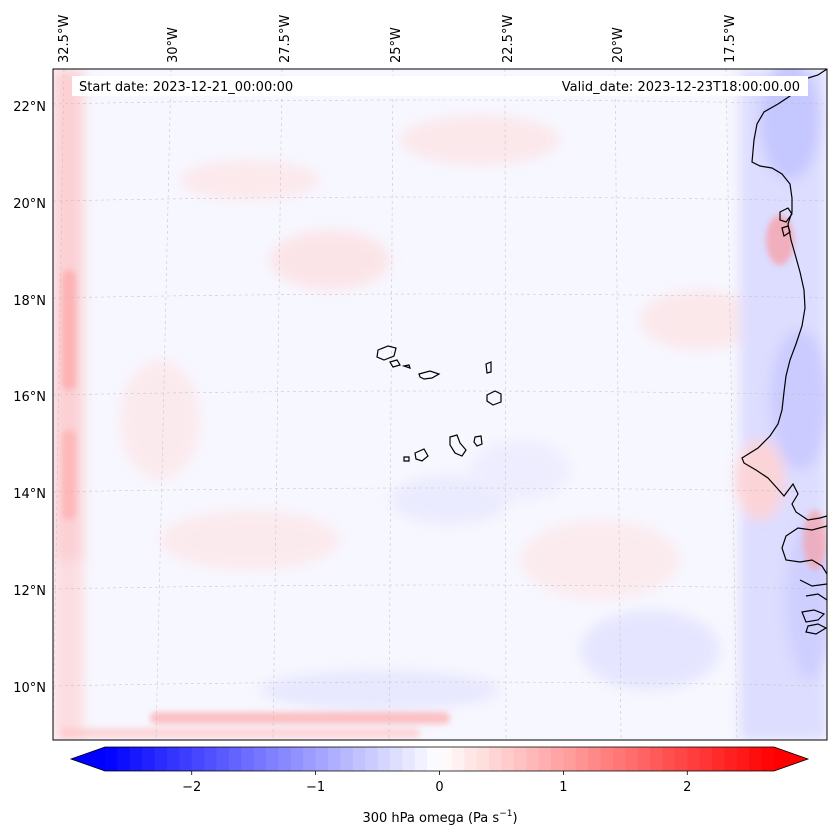 The image size is (837, 839). Describe the element at coordinates (478, 441) in the screenshot. I see `island-maio` at that location.